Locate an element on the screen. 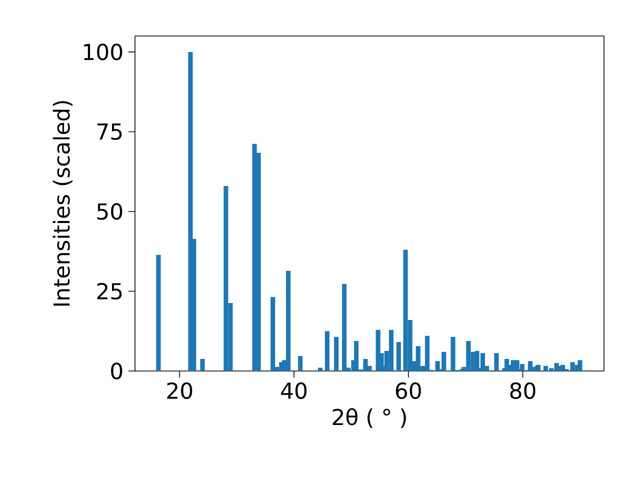 Image resolution: width=640 pixels, height=480 pixels. y-tick-label: 75 is located at coordinates (109, 132).